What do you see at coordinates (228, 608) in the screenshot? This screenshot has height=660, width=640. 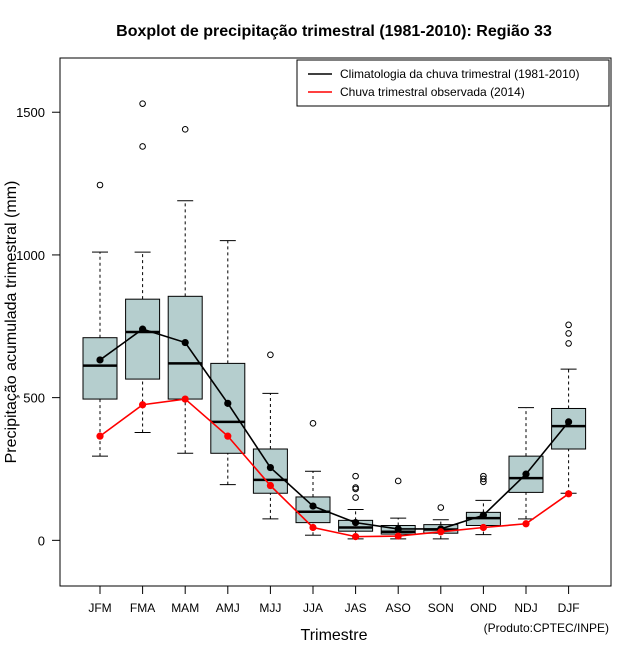 I see `x-tick-label: AMJ` at bounding box center [228, 608].